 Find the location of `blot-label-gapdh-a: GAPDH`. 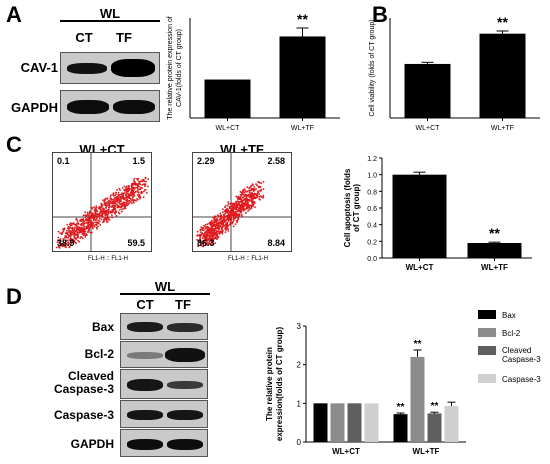

blot-label-gapdh-a: GAPDH is located at coordinates (34, 107).